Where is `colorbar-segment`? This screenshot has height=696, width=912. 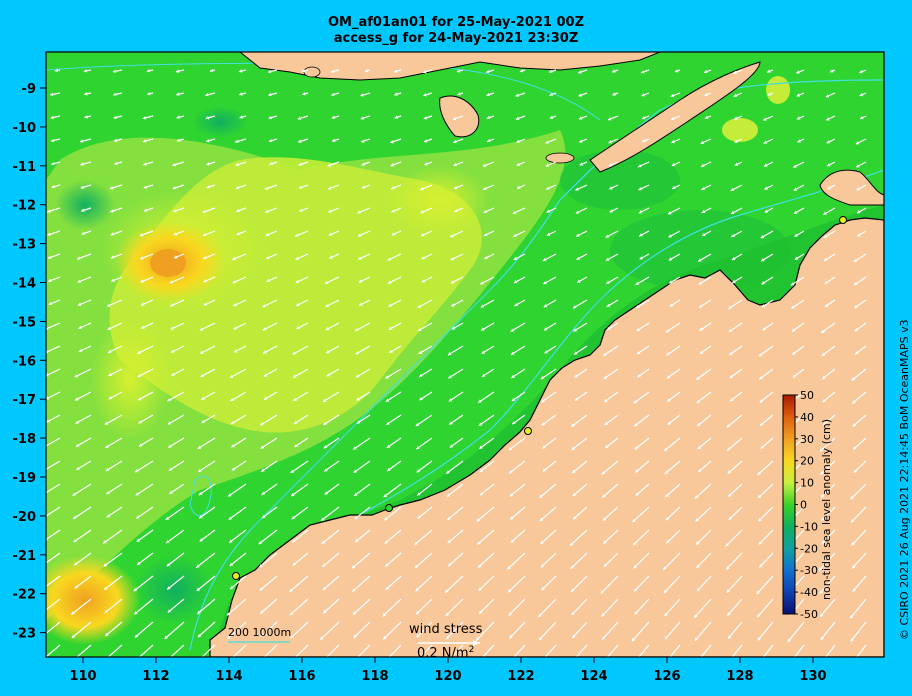 colorbar-segment is located at coordinates (789, 603).